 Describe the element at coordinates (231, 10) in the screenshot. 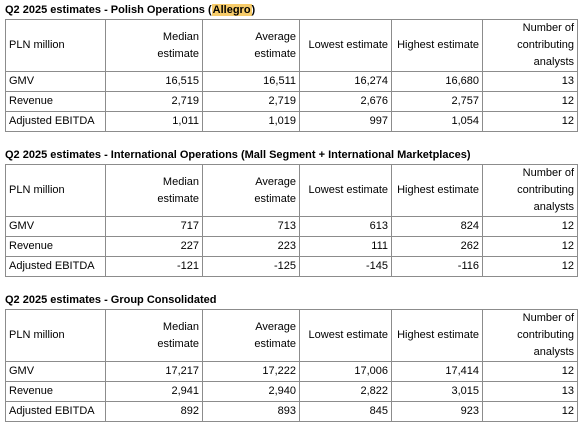

I see `allegro-highlight: Allegro` at that location.